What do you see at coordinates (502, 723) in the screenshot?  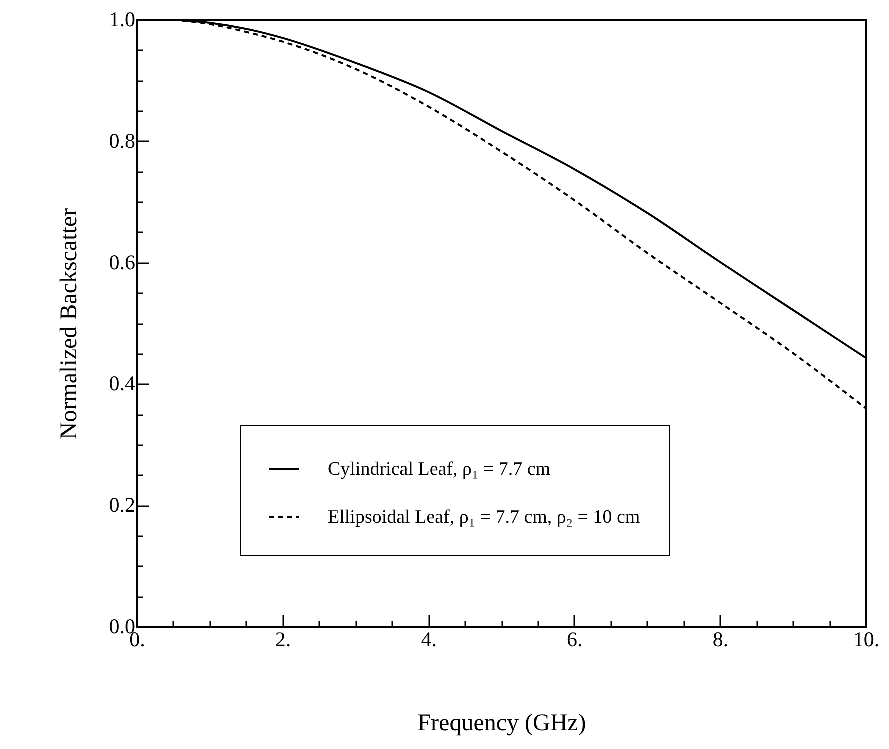 I see `x-axis-title: Frequency (GHz)` at bounding box center [502, 723].